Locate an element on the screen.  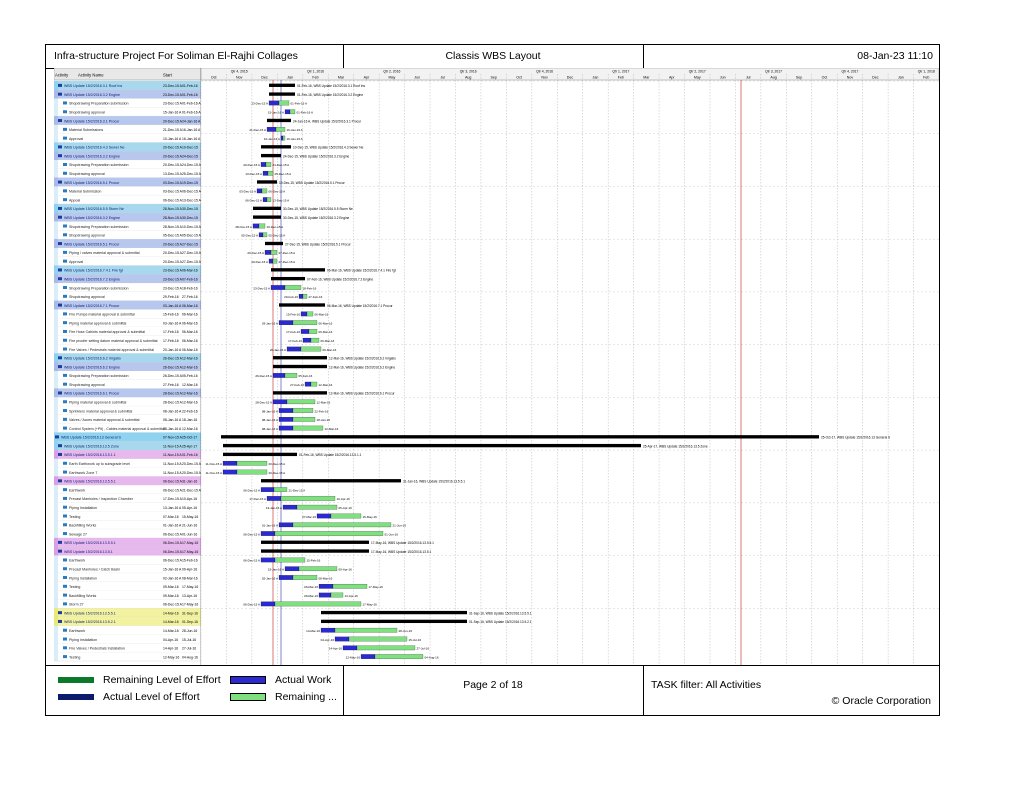
activity-start: 28-Nov-15 A is located at coordinates (173, 209).